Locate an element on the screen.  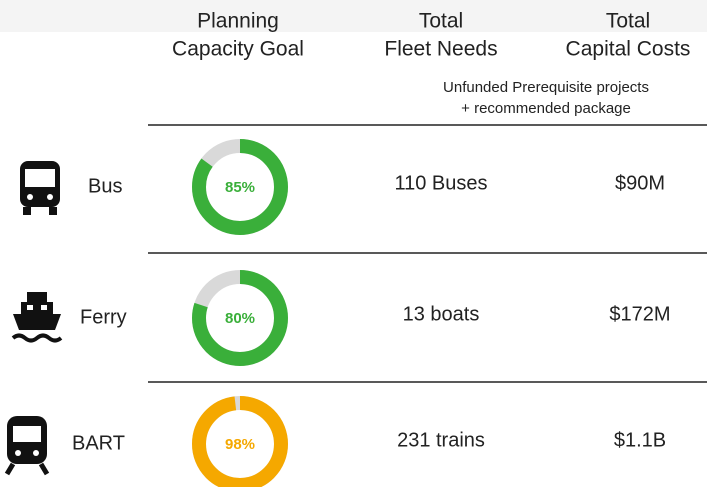
column-note: Unfunded Prerequisite projects is located at coordinates (546, 87).